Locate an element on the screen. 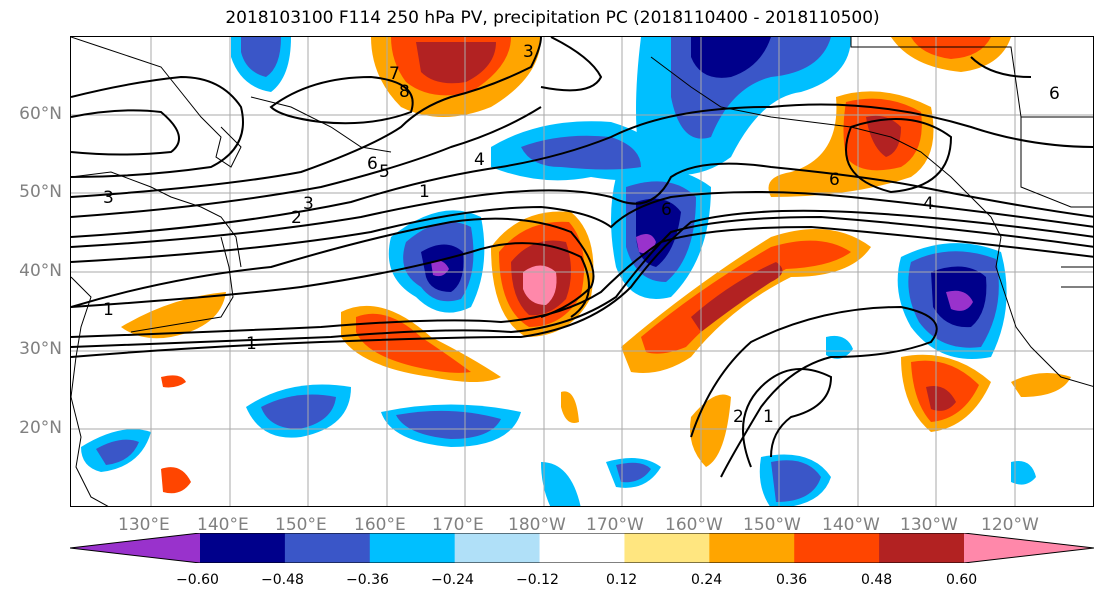  lat-label: 30°N is located at coordinates (40, 349).